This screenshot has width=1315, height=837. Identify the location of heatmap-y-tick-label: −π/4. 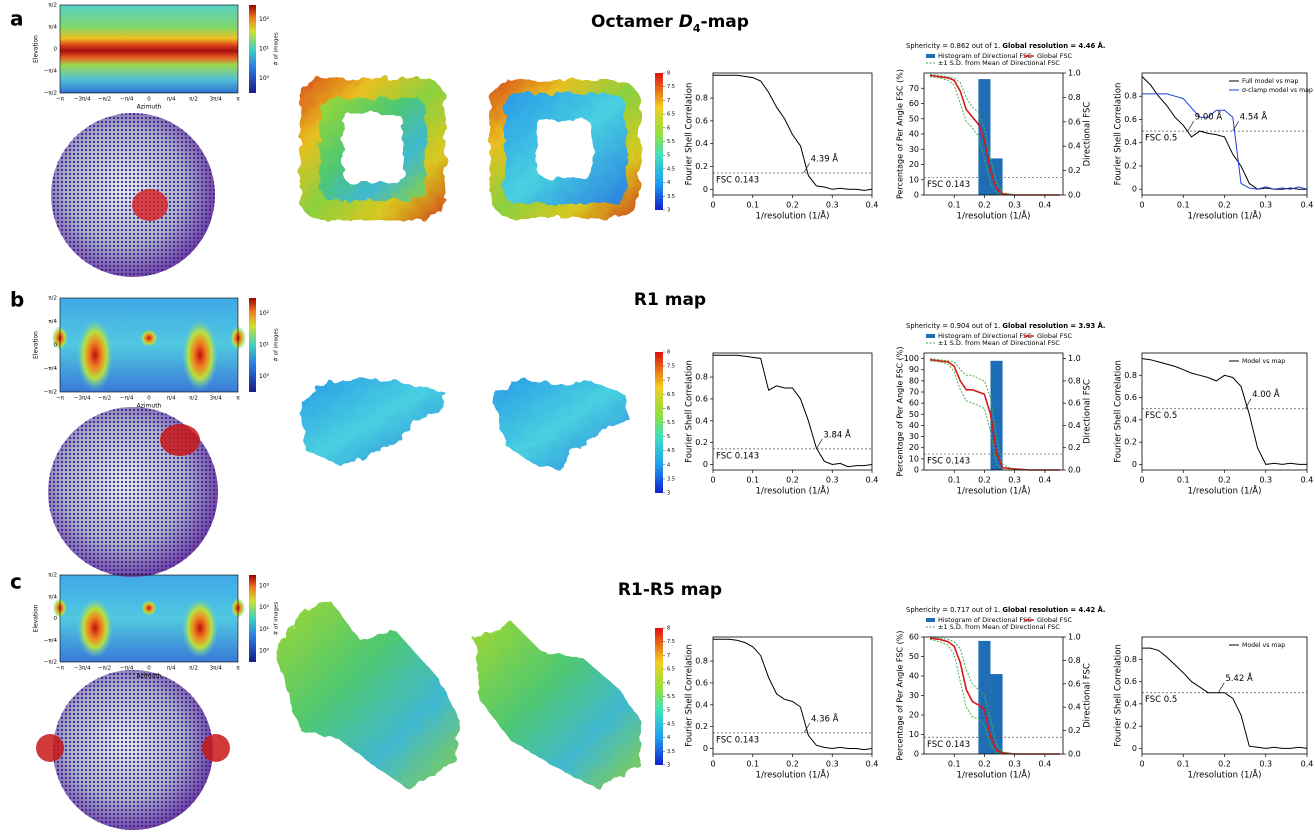
(51, 369).